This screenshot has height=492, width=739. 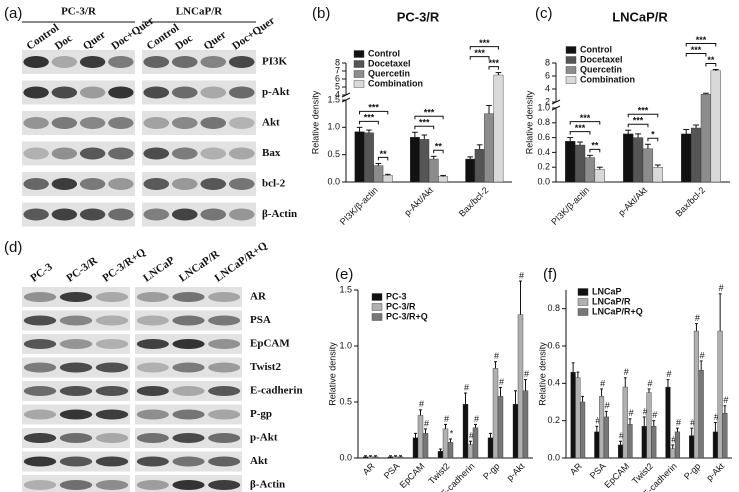 I want to click on y-tick-label: 0.5, so click(x=333, y=154).